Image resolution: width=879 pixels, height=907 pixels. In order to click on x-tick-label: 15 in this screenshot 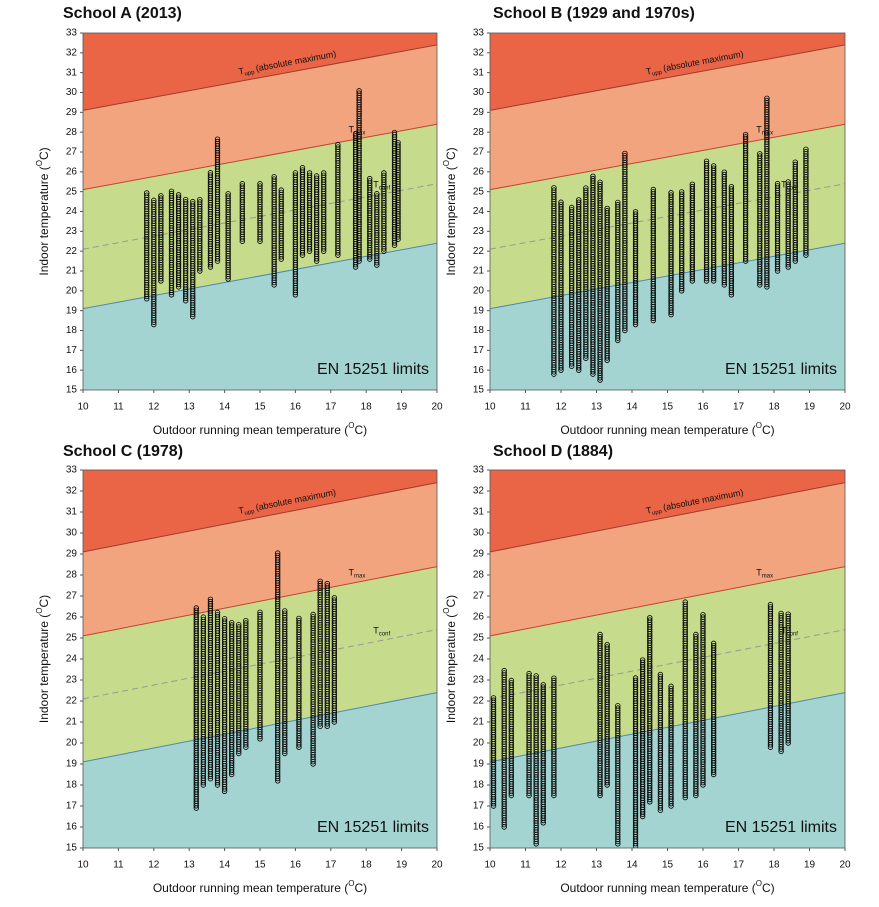, I will do `click(668, 865)`.